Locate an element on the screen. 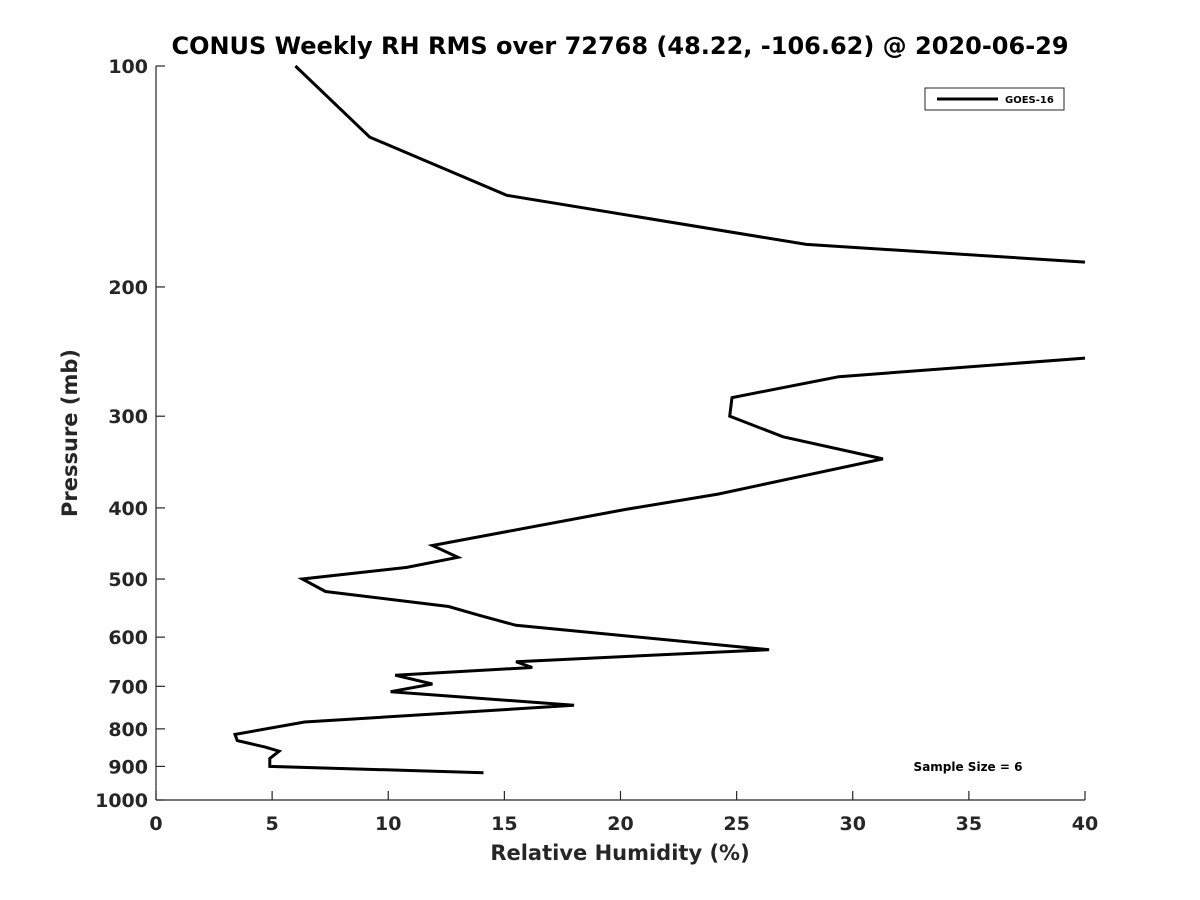 The image size is (1200, 900). x-axis-label: Relative Humidity (%) is located at coordinates (619, 853).